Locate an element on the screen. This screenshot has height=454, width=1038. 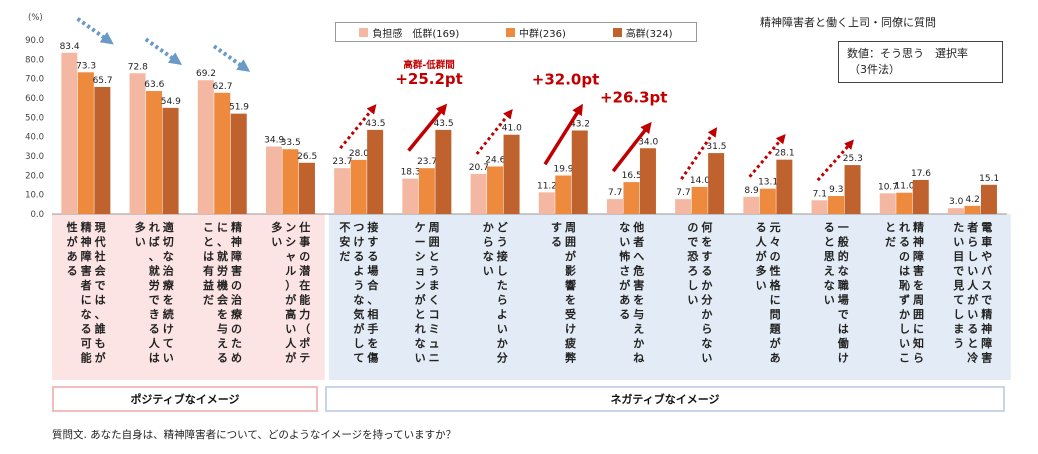
category-label-char: て is located at coordinates (958, 300).